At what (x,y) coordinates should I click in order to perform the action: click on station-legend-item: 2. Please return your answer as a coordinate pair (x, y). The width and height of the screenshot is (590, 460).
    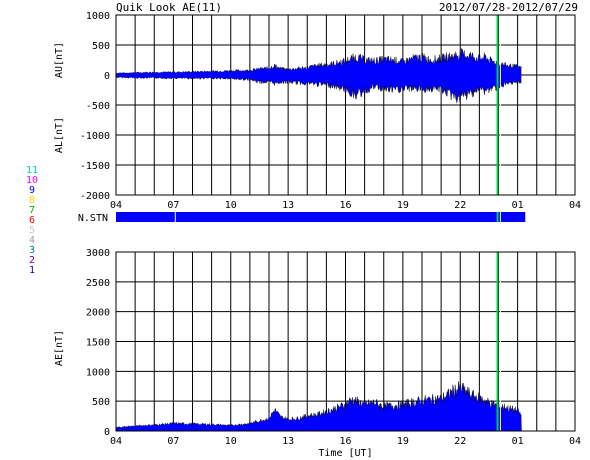
    Looking at the image, I should click on (32, 260).